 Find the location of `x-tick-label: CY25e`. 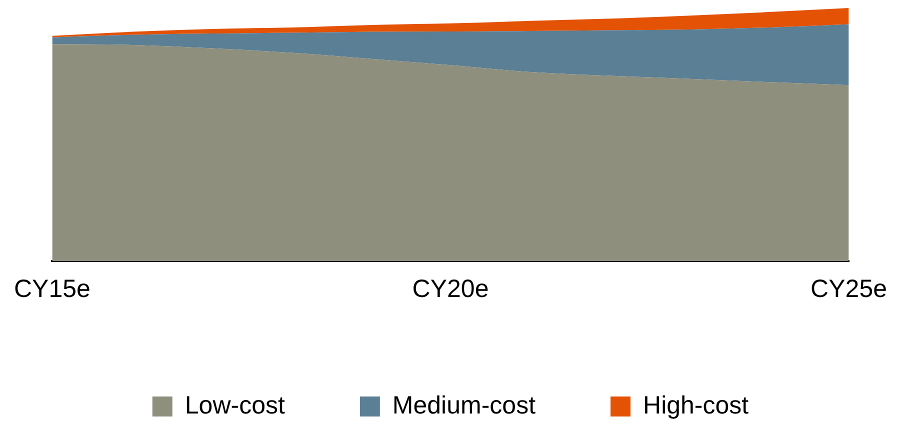

x-tick-label: CY25e is located at coordinates (849, 288).